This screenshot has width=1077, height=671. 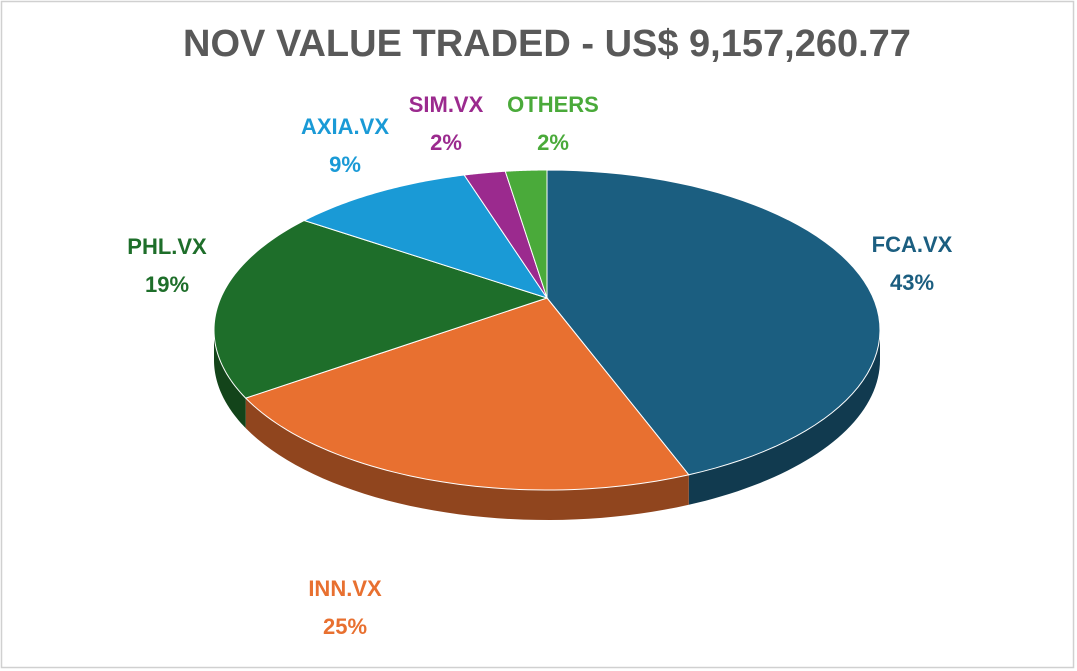 What do you see at coordinates (553, 104) in the screenshot?
I see `slice-label: OTHERS` at bounding box center [553, 104].